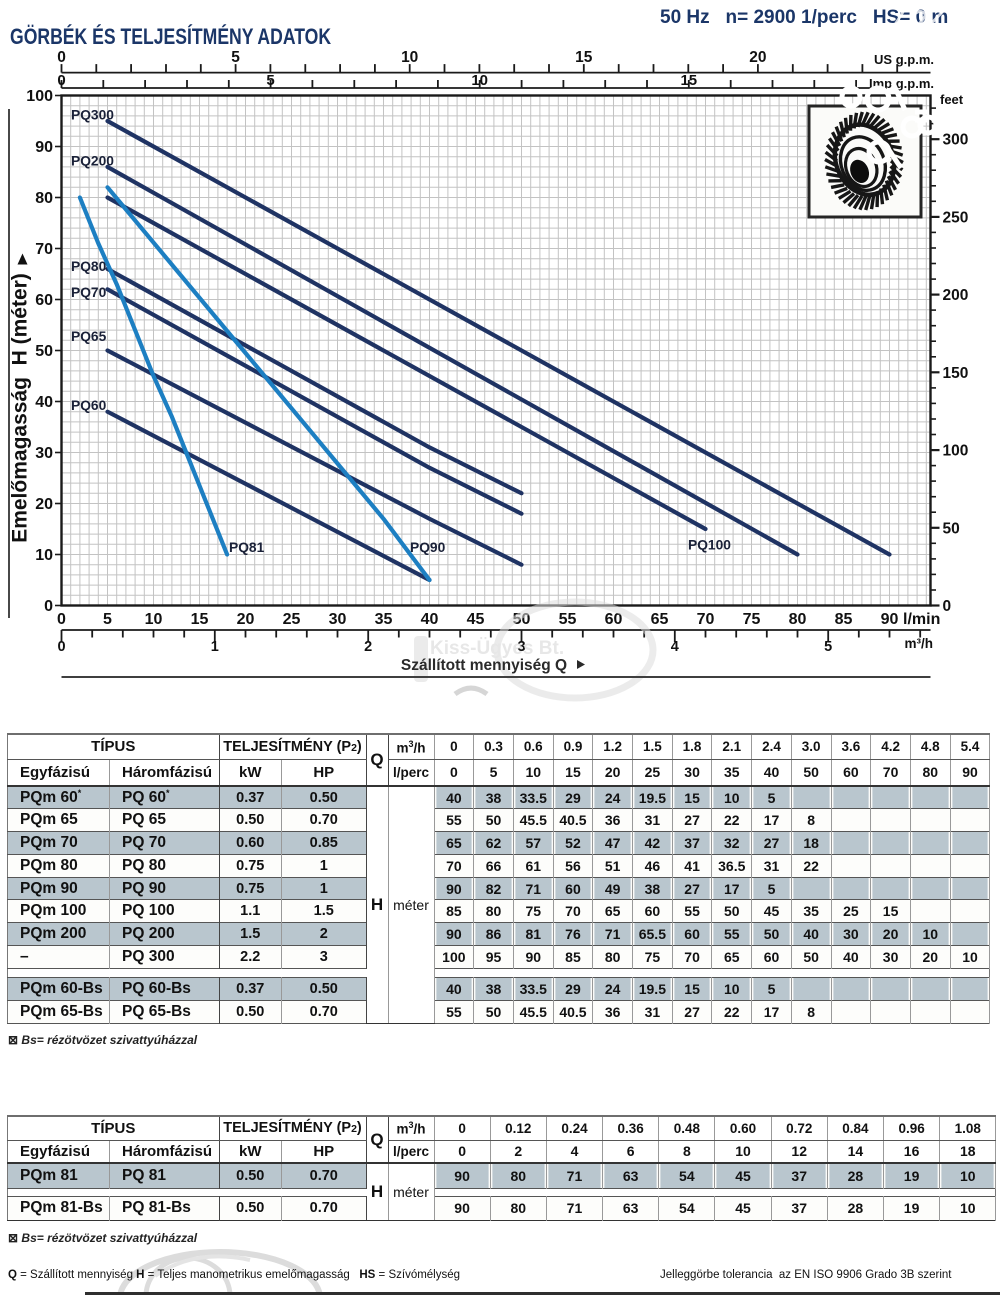 The image size is (1000, 1295). Describe the element at coordinates (89, 292) in the screenshot. I see `svg-text: PQ70` at that location.